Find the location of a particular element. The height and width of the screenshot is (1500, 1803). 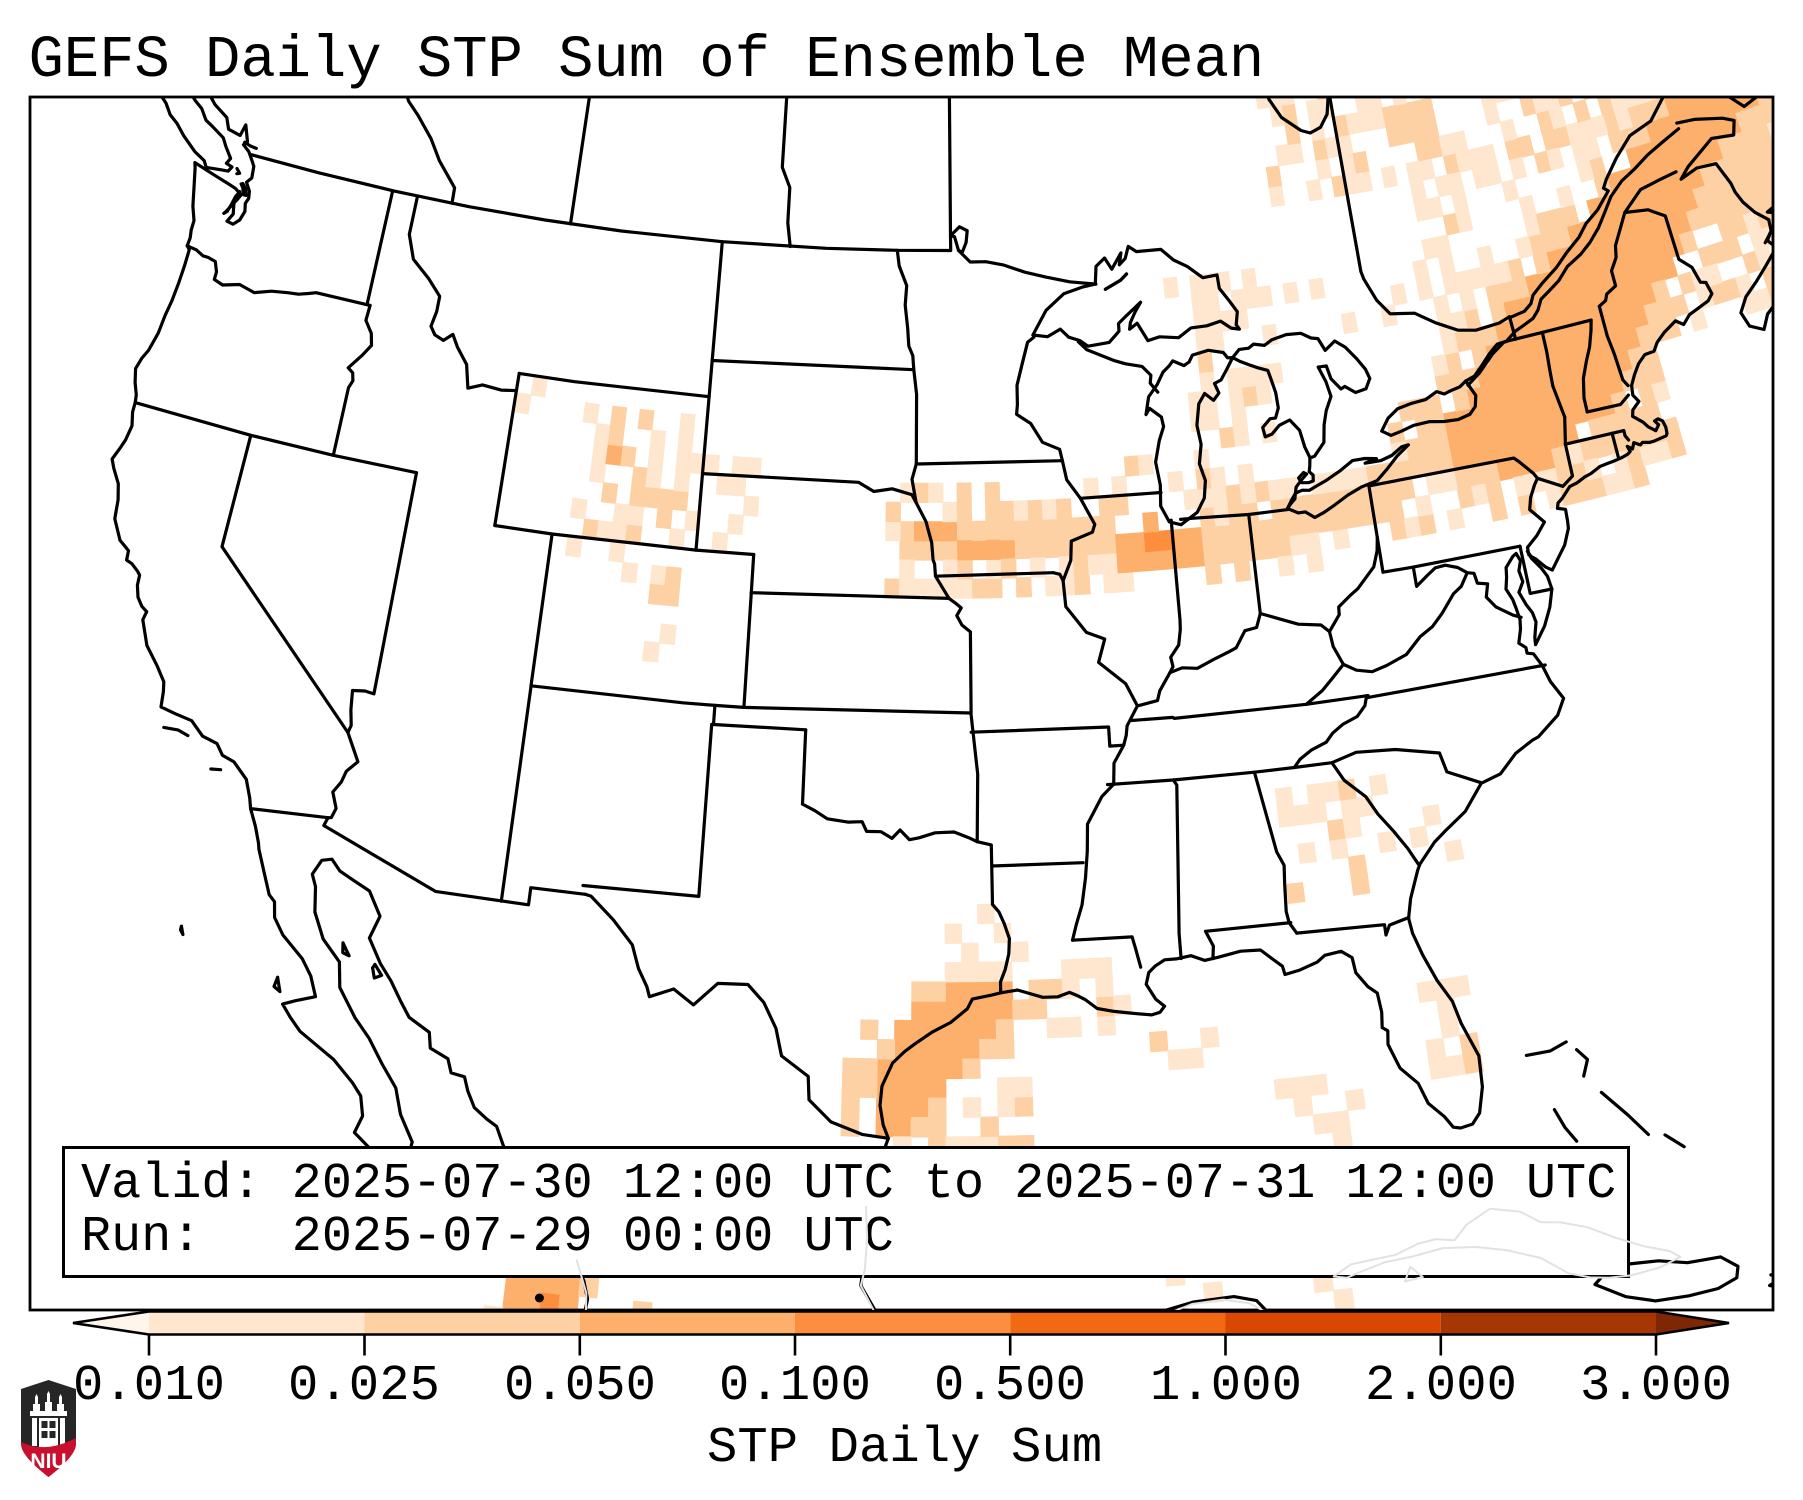

svg-text: NIU is located at coordinates (48, 1461).